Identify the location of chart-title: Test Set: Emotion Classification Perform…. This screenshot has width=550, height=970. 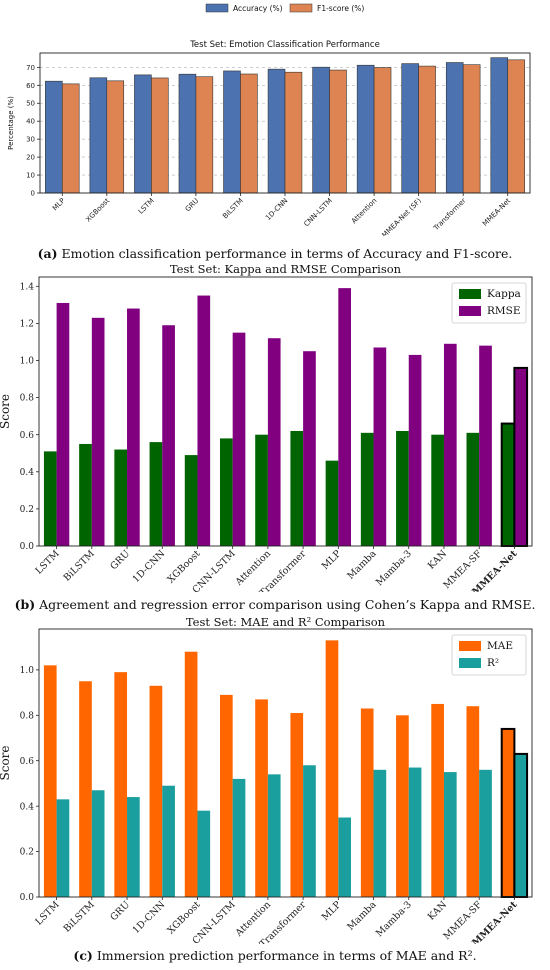
(284, 45).